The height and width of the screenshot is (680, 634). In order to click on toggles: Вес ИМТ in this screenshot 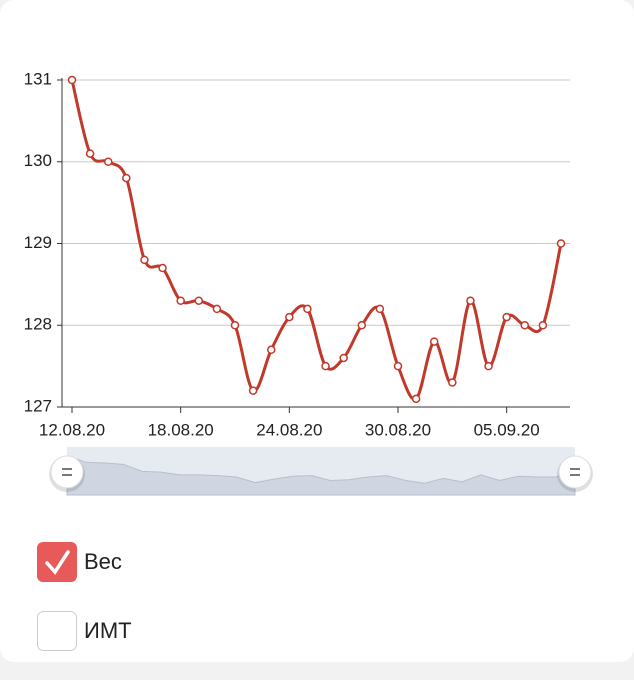, I will do `click(84, 596)`.